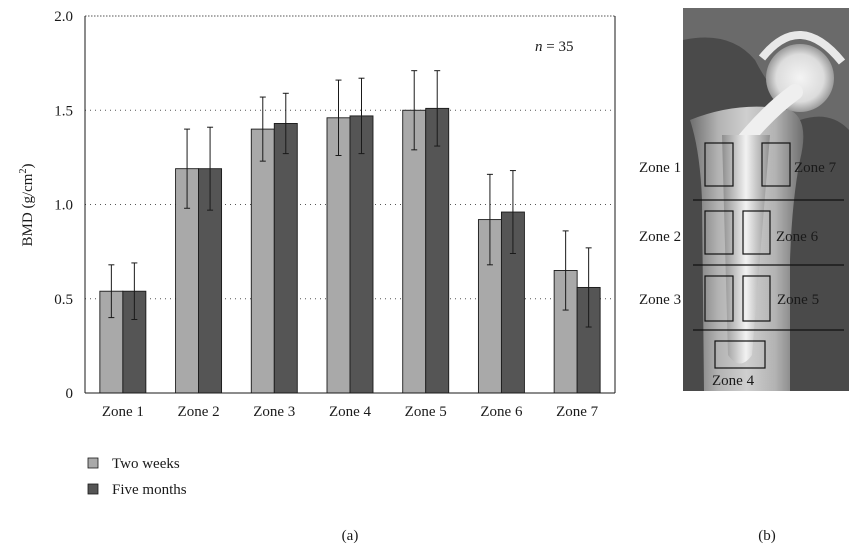 The image size is (849, 546). I want to click on panel-label-a: (a), so click(350, 536).